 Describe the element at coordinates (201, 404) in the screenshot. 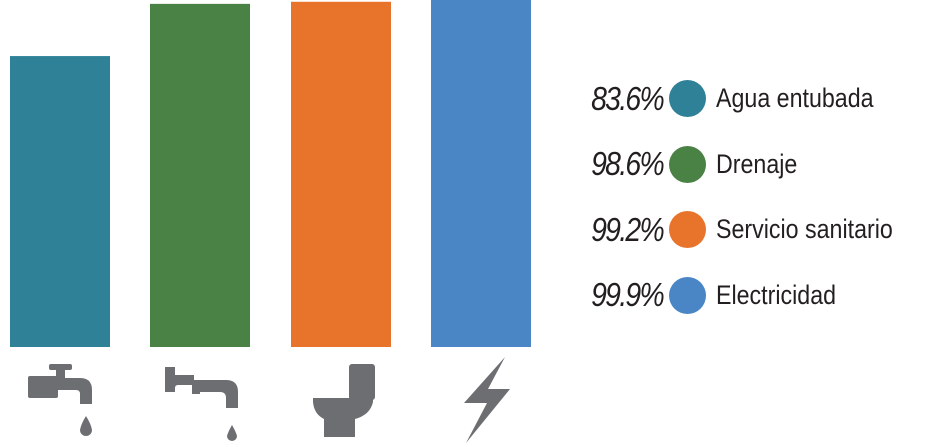

I see `drain-pipe-icon` at that location.